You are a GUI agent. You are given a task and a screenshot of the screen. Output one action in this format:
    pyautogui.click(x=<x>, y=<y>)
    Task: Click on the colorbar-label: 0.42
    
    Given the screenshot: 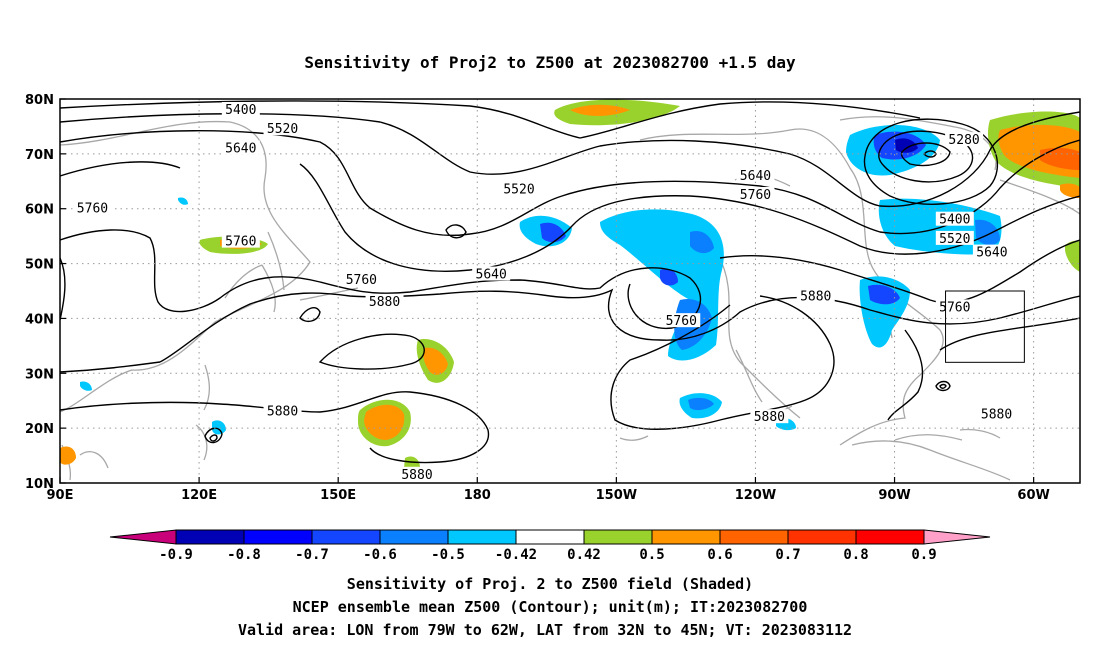 What is the action you would take?
    pyautogui.click(x=584, y=555)
    